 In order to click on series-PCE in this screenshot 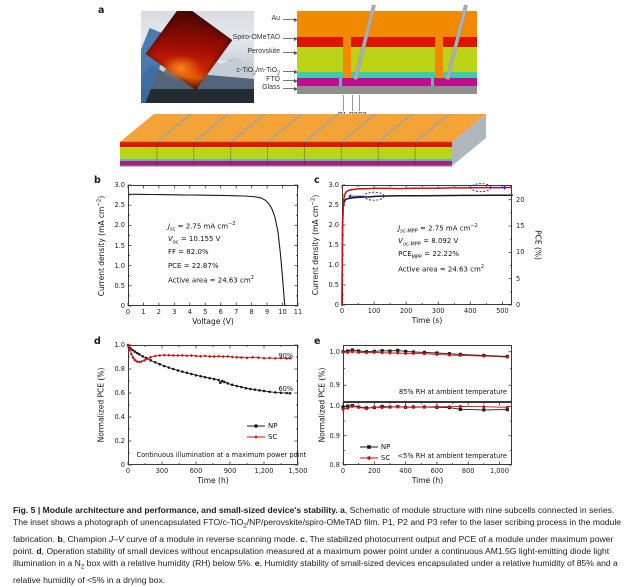, I will do `click(427, 246)`.